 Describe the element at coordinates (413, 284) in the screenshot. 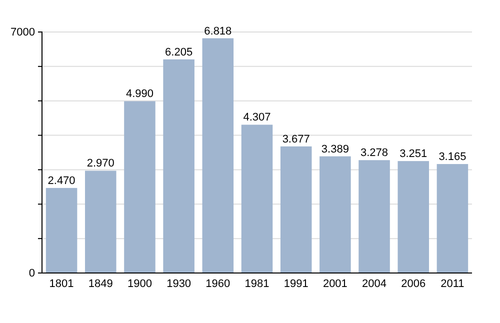

I see `x-tick-label: 2006` at that location.